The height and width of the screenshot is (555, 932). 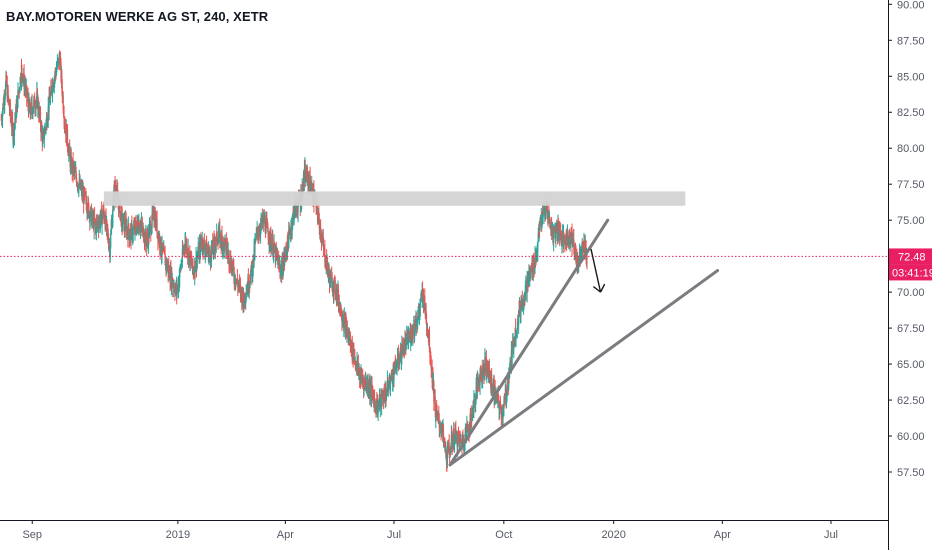 What do you see at coordinates (178, 535) in the screenshot?
I see `x-tick-label: 2019` at bounding box center [178, 535].